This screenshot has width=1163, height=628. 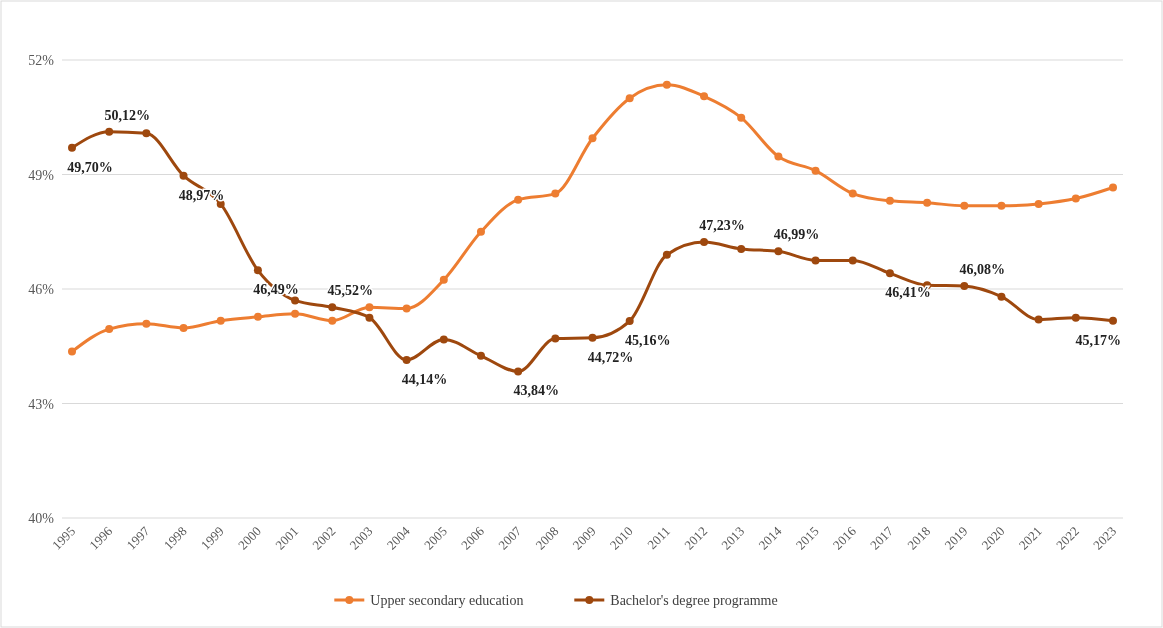 I want to click on y-tick-label: 52%, so click(x=41, y=60).